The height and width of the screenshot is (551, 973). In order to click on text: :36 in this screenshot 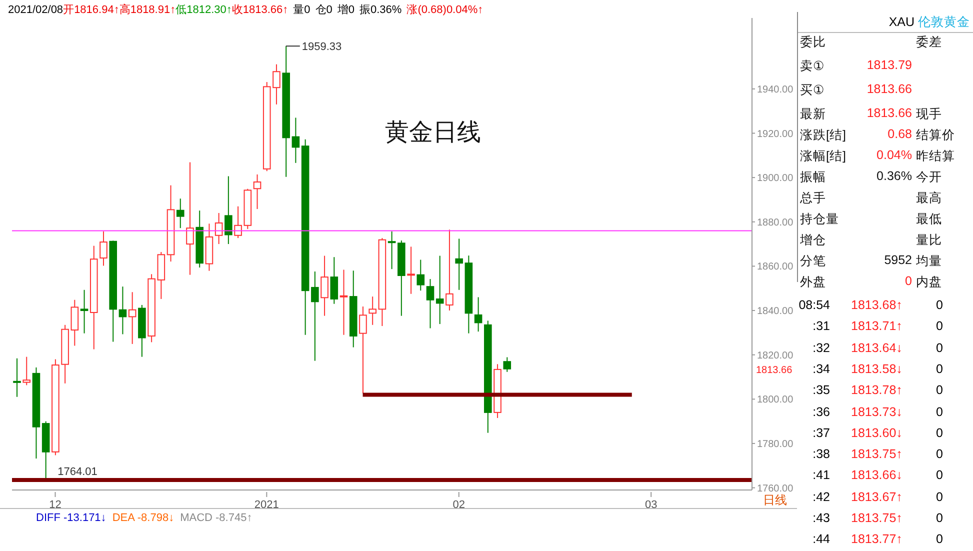, I will do `click(821, 411)`.